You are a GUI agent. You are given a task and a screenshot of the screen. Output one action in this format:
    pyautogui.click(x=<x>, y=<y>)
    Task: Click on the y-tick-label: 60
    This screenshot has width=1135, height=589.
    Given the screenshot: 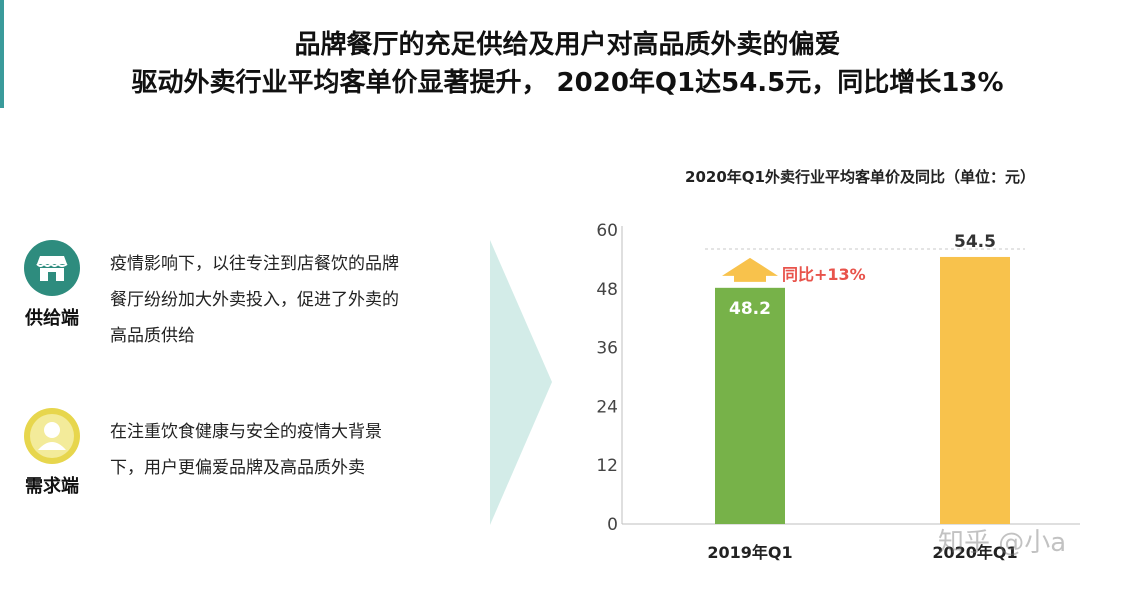 What is the action you would take?
    pyautogui.click(x=607, y=231)
    